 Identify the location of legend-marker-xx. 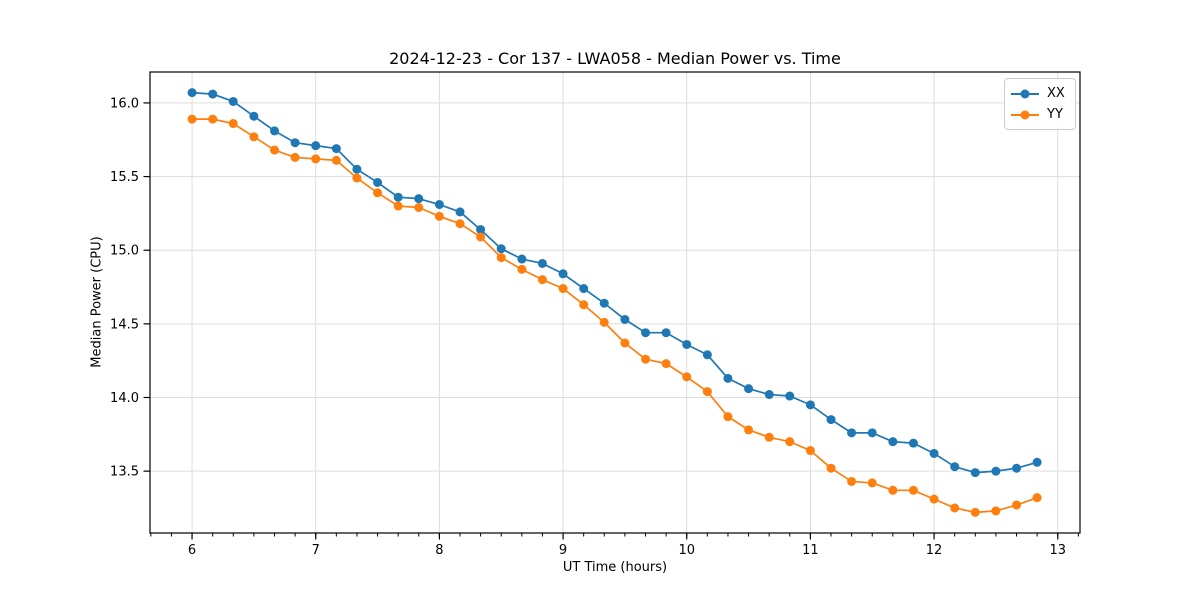
(1025, 94).